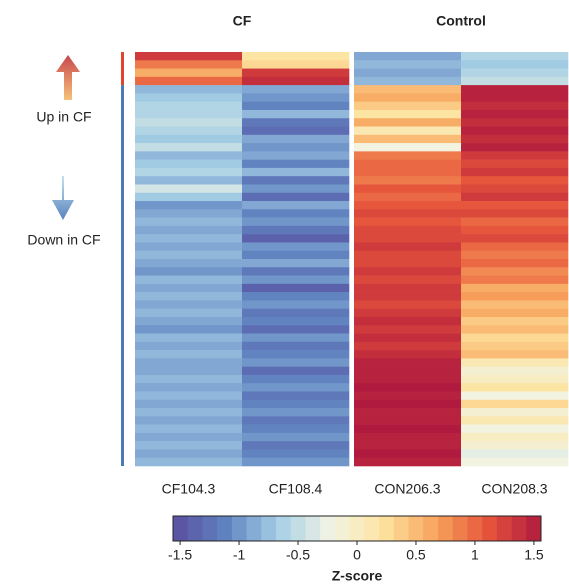  Describe the element at coordinates (461, 21) in the screenshot. I see `group-label: Control` at that location.